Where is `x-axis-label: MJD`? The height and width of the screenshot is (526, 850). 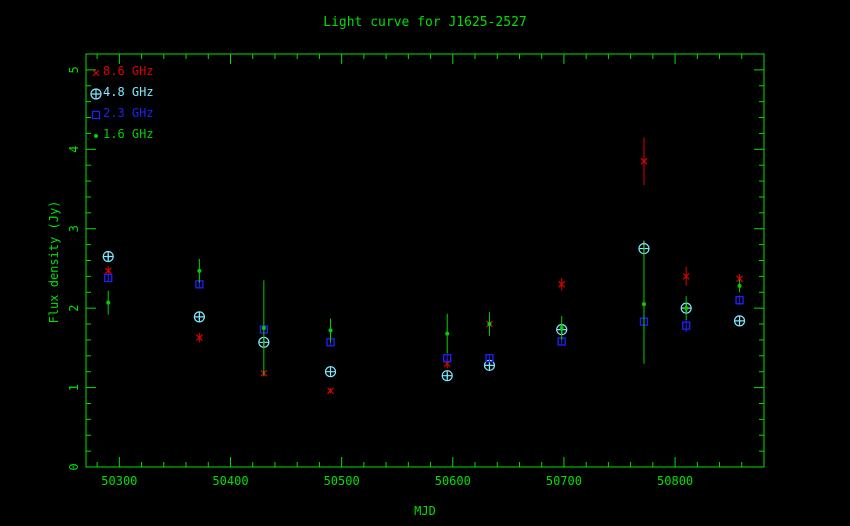 x-axis-label: MJD is located at coordinates (425, 511).